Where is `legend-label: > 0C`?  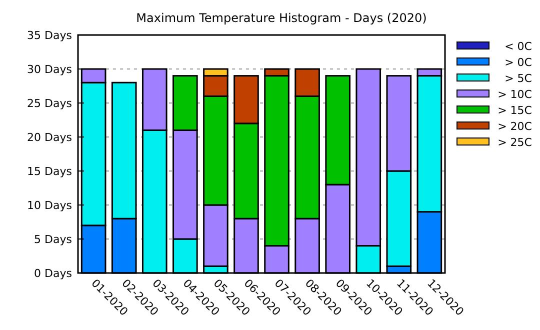 legend-label: > 0C is located at coordinates (518, 62).